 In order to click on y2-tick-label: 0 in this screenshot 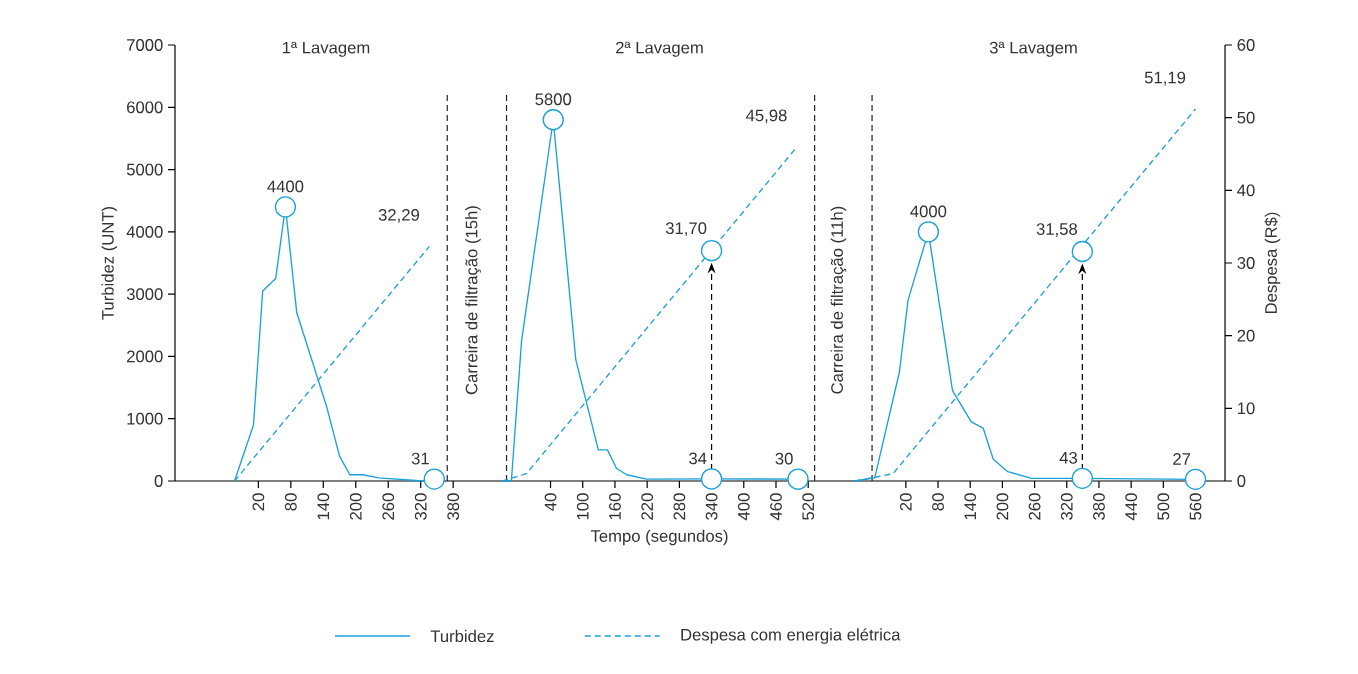, I will do `click(1241, 481)`.